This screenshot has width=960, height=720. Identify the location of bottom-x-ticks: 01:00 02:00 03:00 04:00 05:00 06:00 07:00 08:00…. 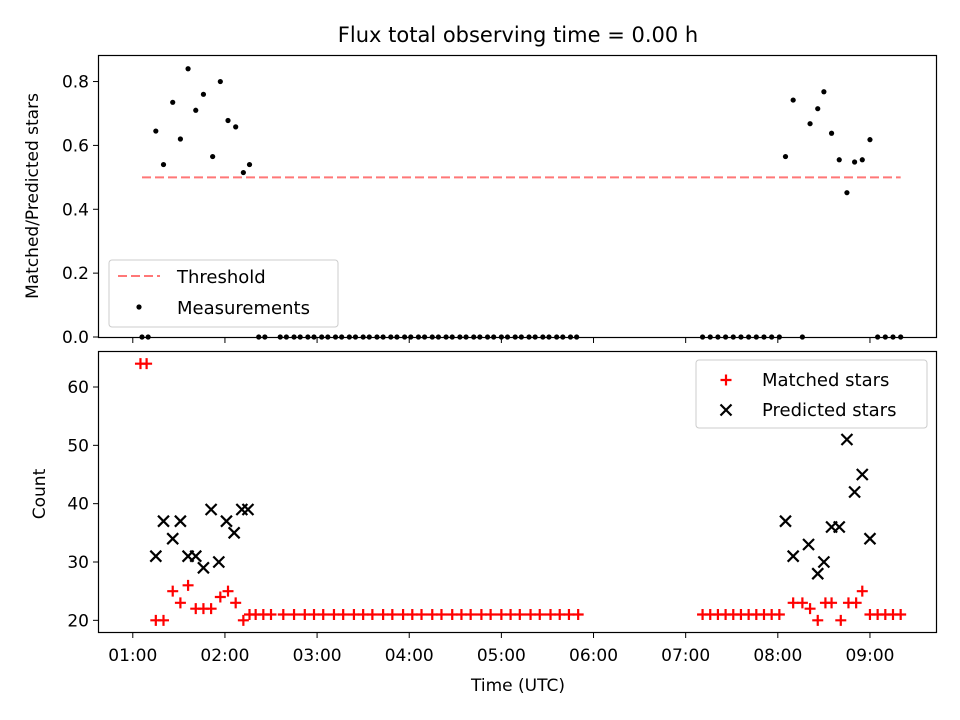
(501, 649).